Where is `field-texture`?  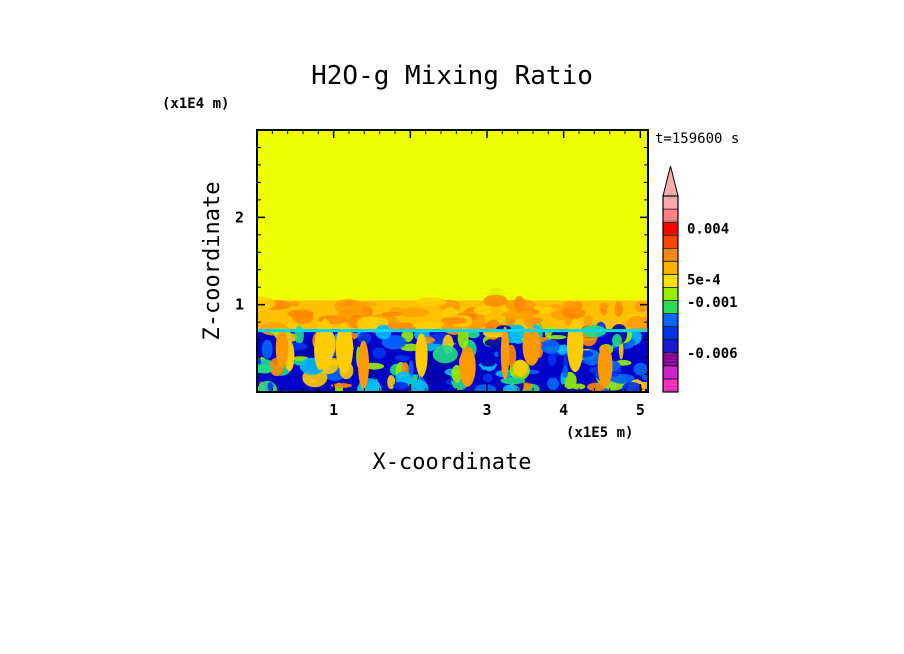
field-texture is located at coordinates (452, 343).